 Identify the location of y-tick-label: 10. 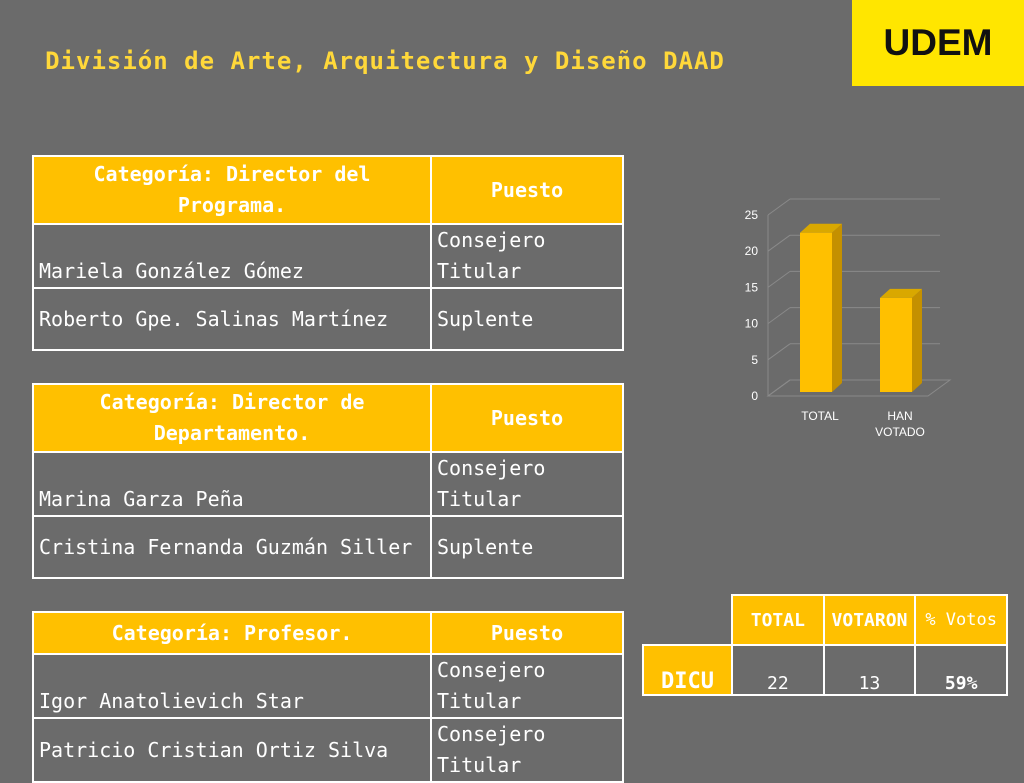
(752, 324).